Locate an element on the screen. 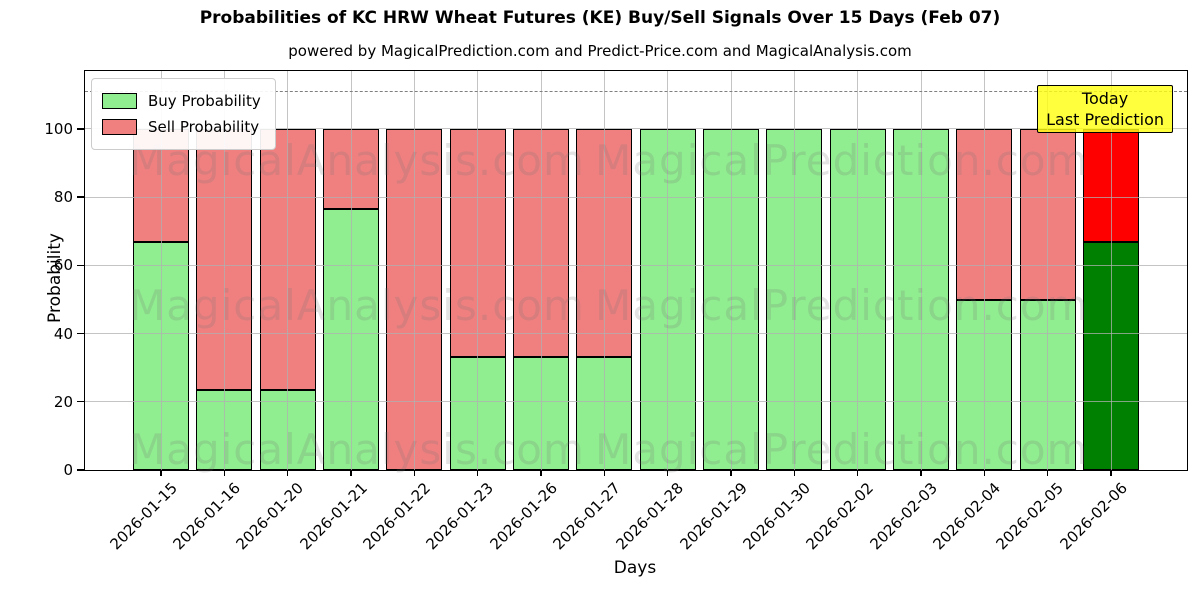 This screenshot has width=1200, height=600. today-annotation-line1: Today is located at coordinates (1105, 98).